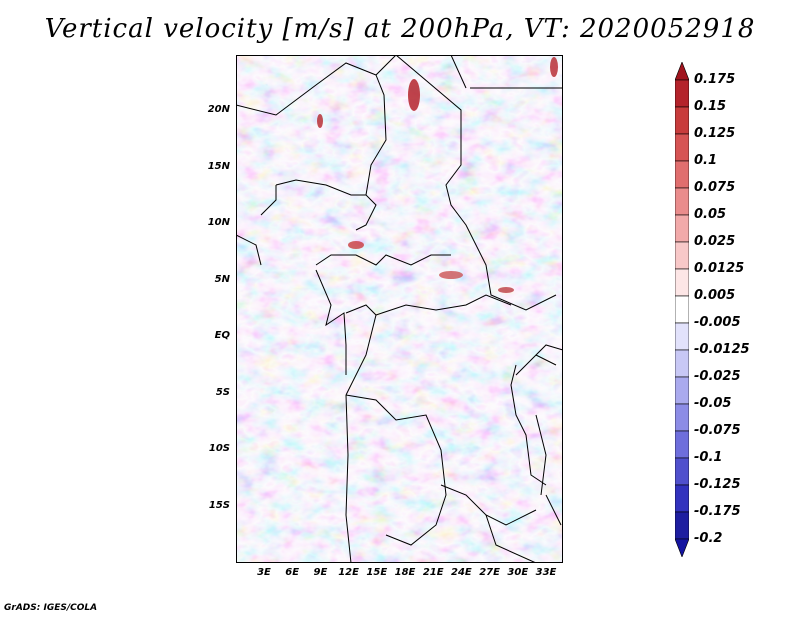 This screenshot has height=618, width=800. What do you see at coordinates (722, 349) in the screenshot?
I see `colorbar-label: -0.0125` at bounding box center [722, 349].